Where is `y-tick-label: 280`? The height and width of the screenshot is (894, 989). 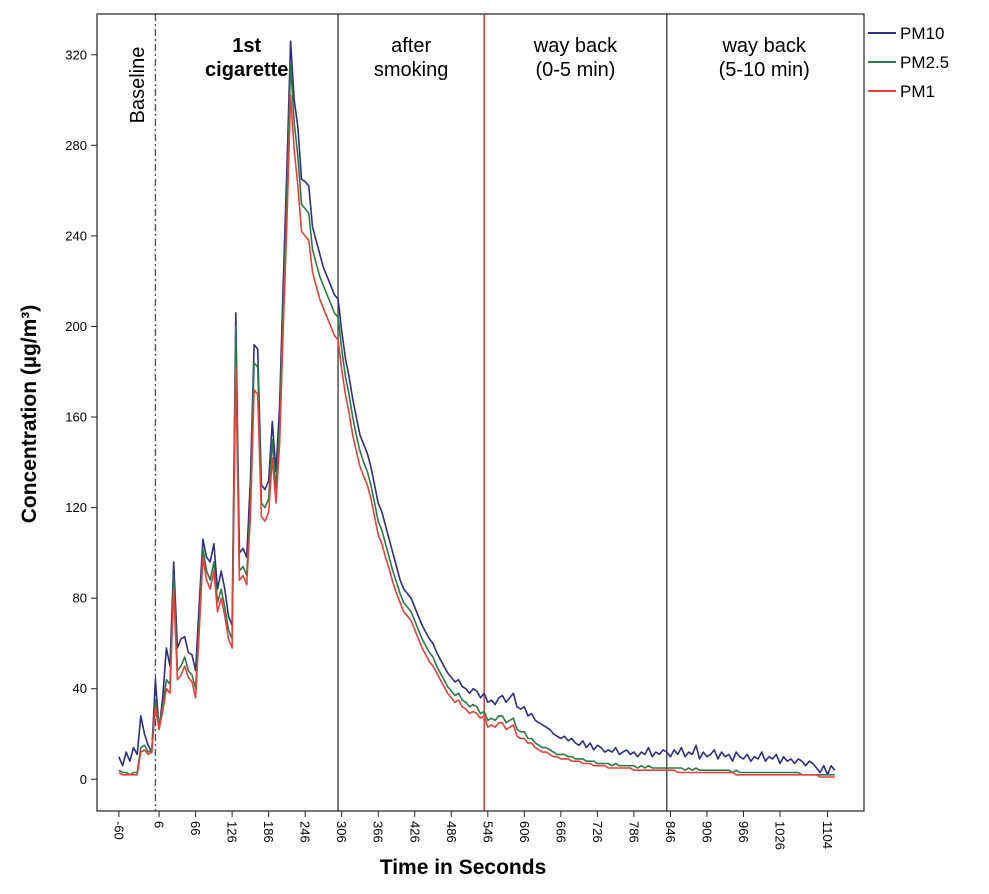
y-tick-label: 280 is located at coordinates (76, 145).